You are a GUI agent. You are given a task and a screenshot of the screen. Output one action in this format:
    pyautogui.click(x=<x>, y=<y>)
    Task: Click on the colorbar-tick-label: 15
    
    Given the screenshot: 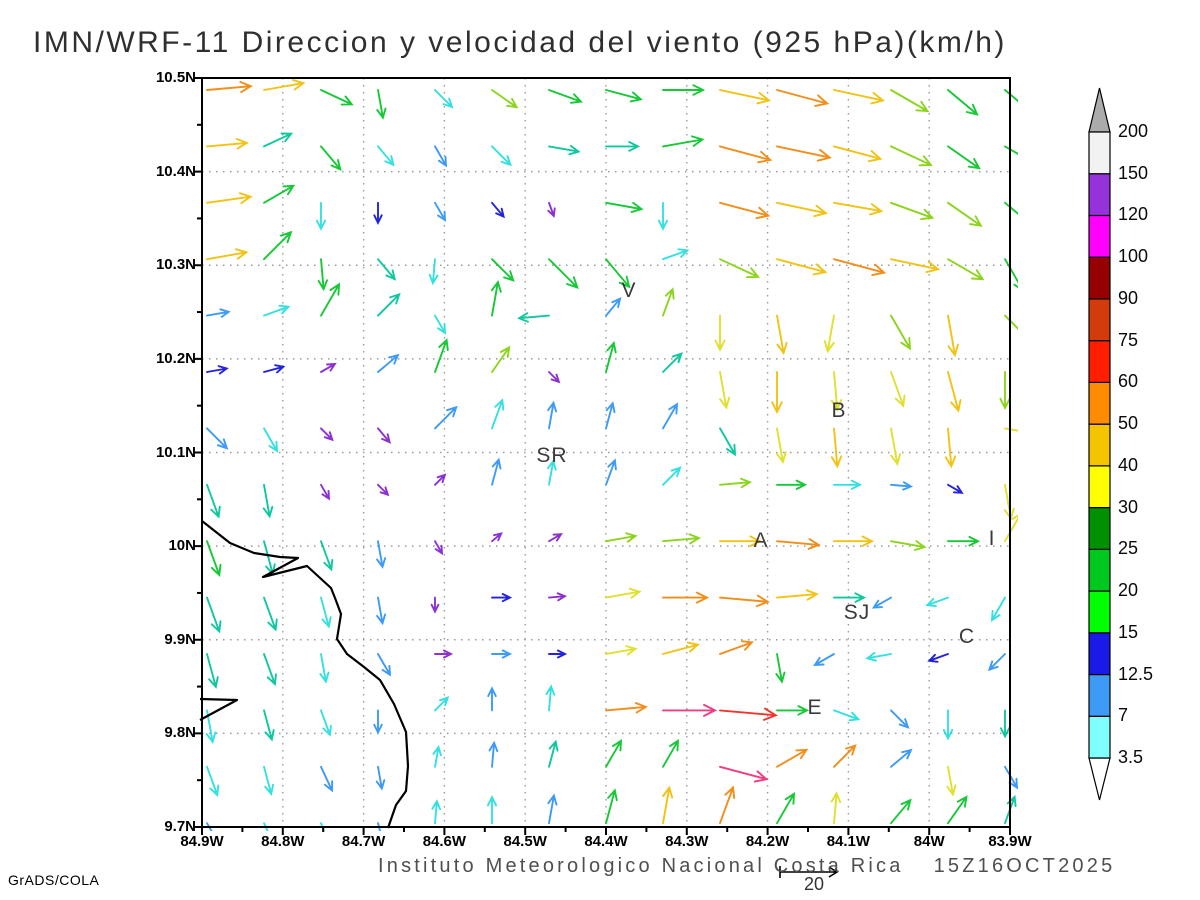 What is the action you would take?
    pyautogui.click(x=1128, y=631)
    